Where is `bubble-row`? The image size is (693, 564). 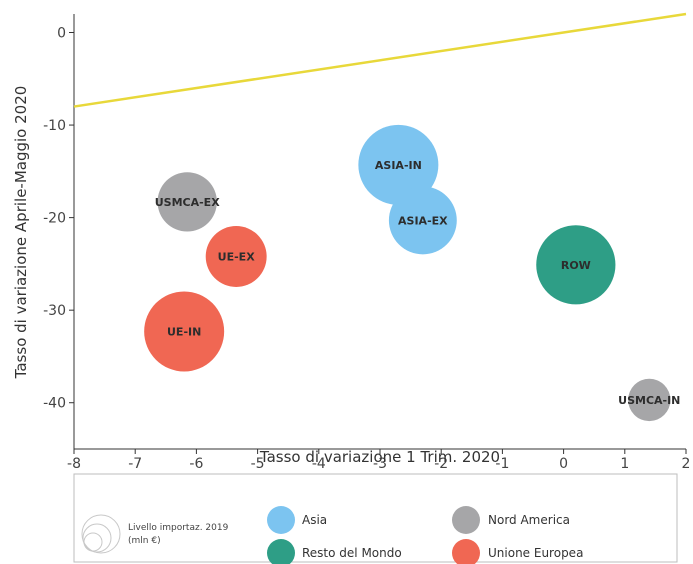
bubble-row is located at coordinates (576, 265).